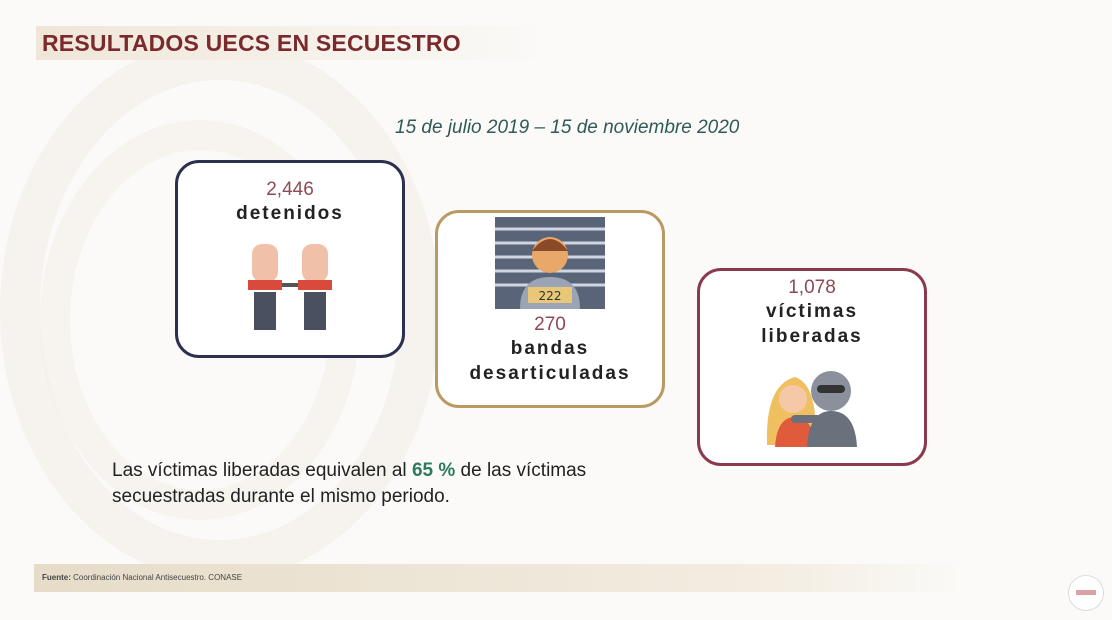 This screenshot has width=1112, height=620. Describe the element at coordinates (290, 189) in the screenshot. I see `card-value: 2,446` at that location.